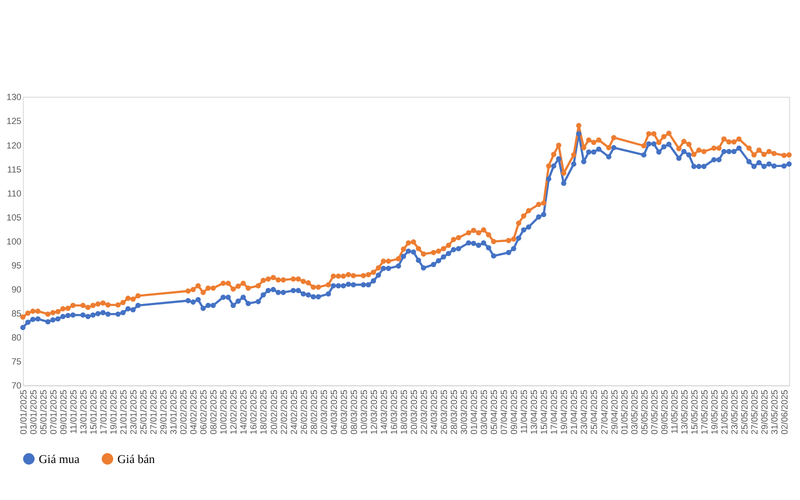  Describe the element at coordinates (433, 412) in the screenshot. I see `x-tick-label: 24/03/2025` at that location.